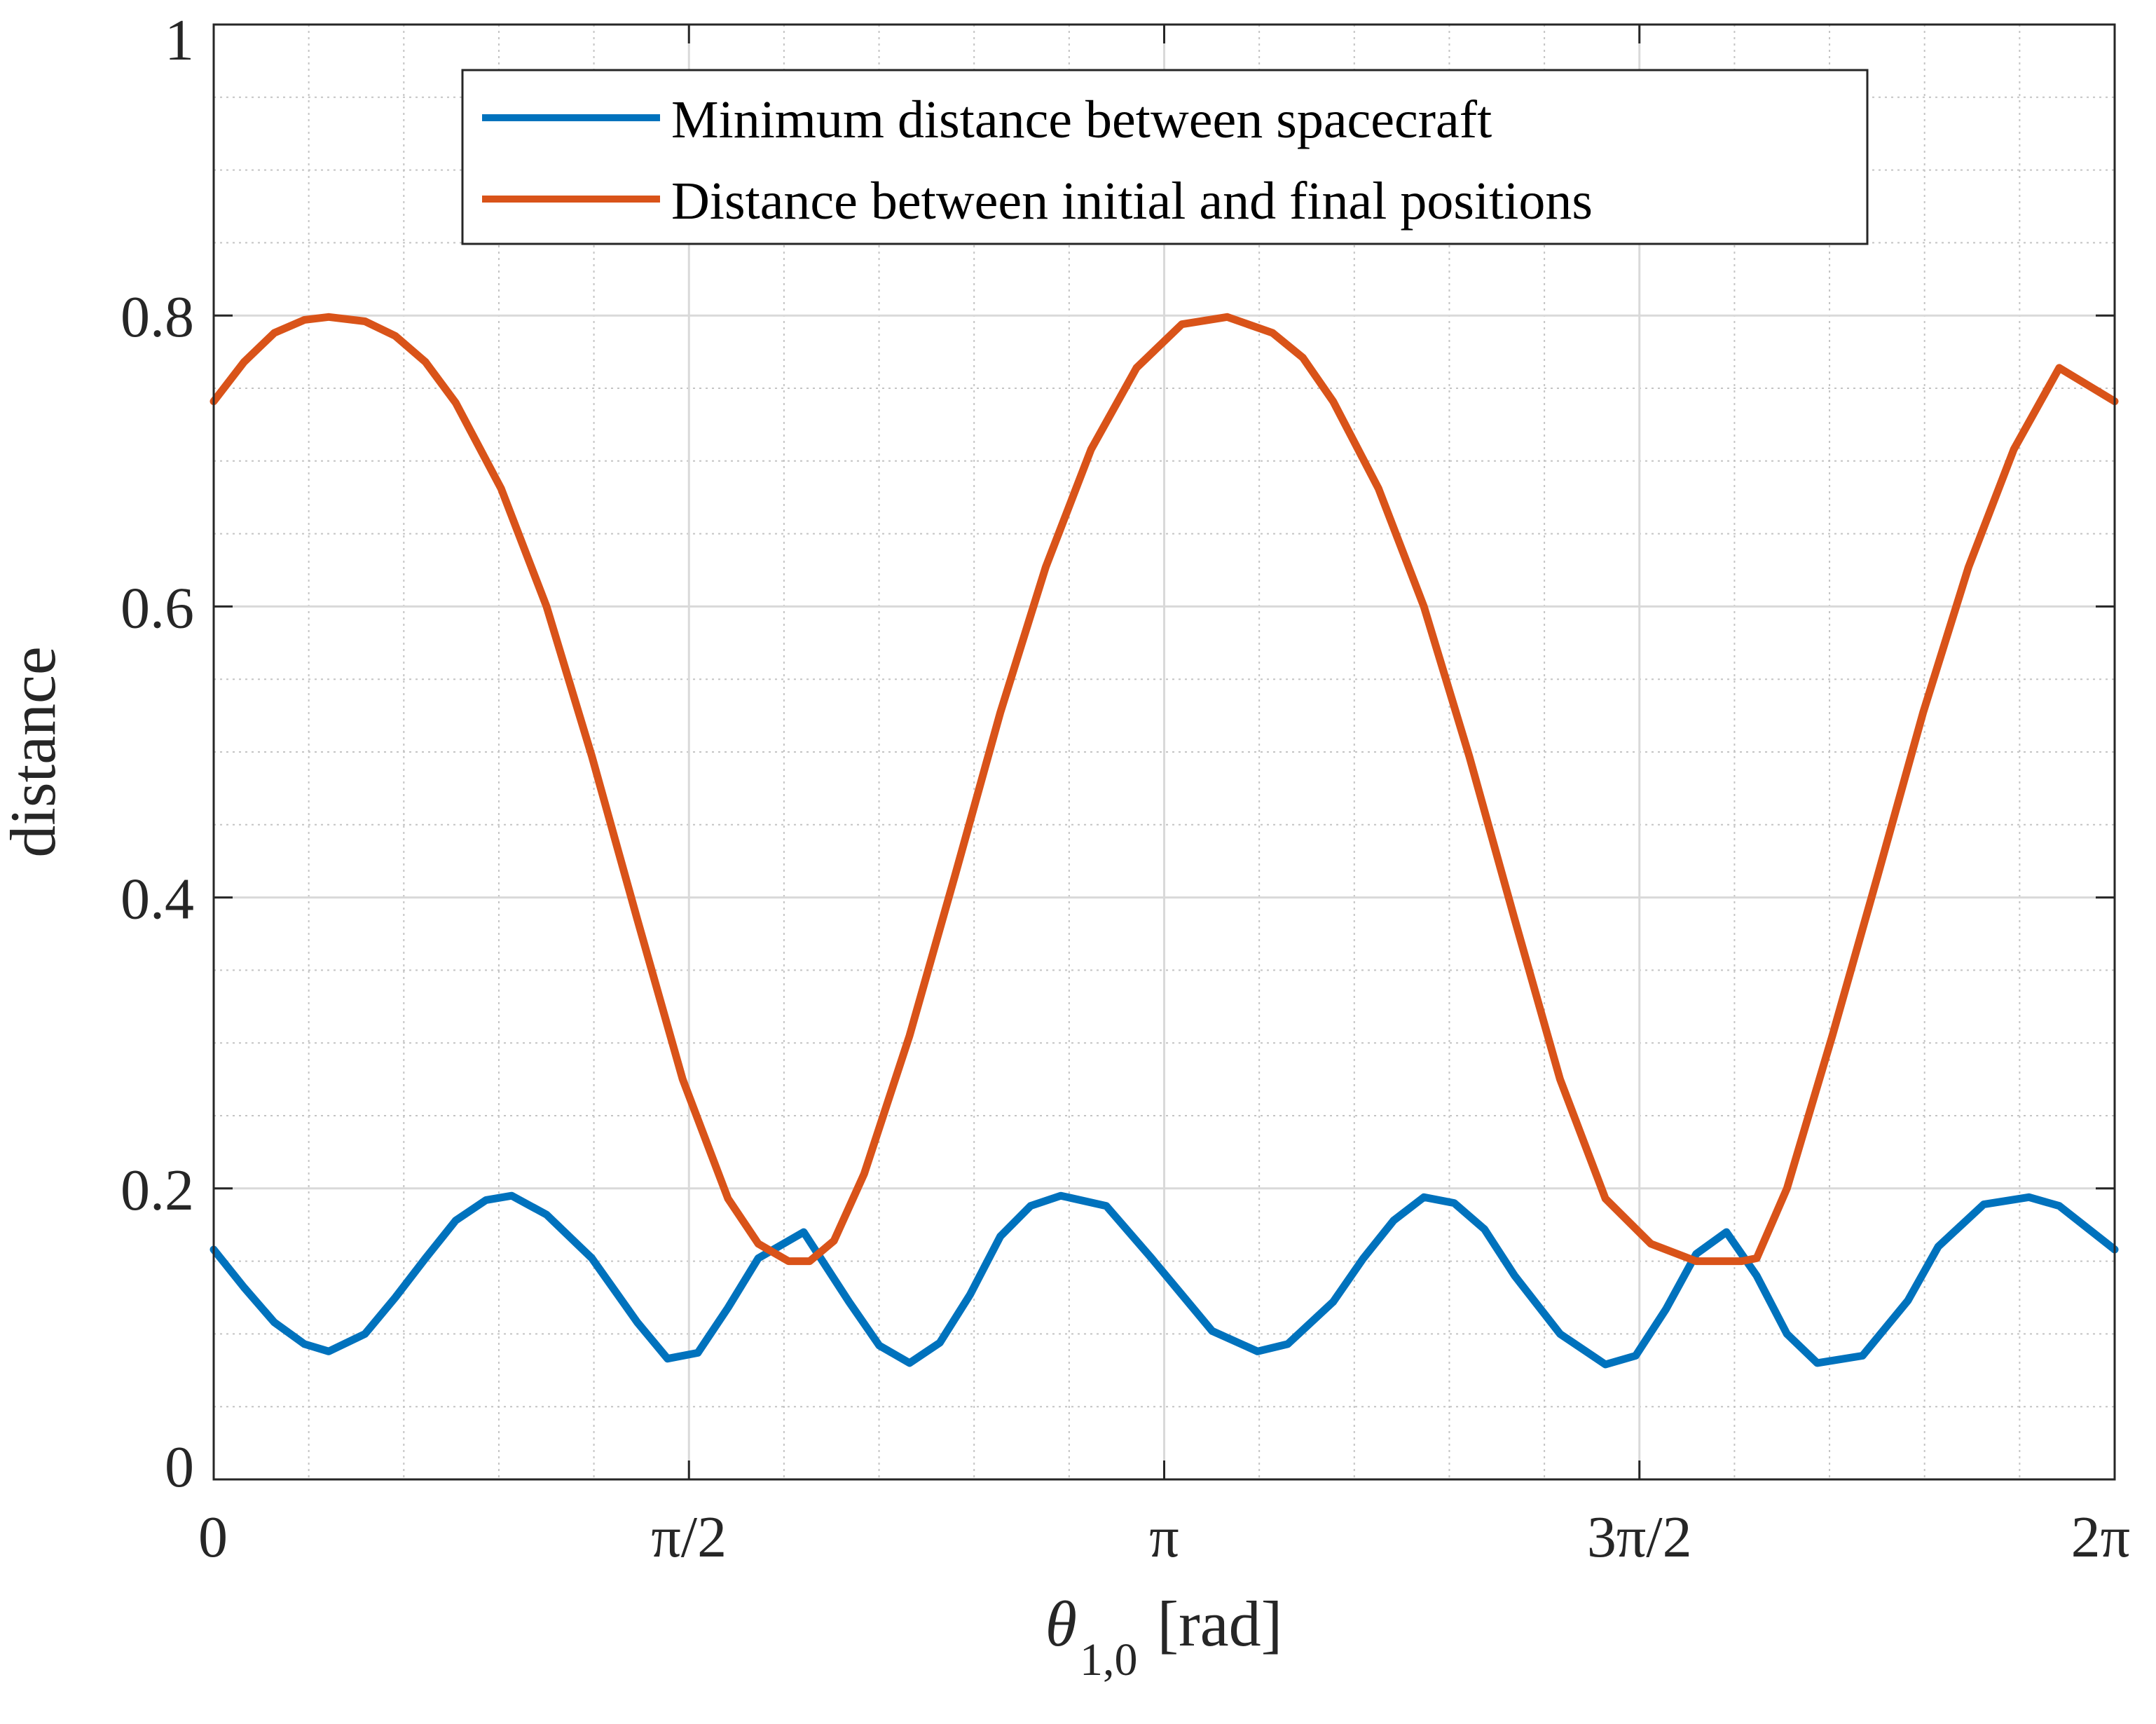 The image size is (2156, 1724). Describe the element at coordinates (1639, 1537) in the screenshot. I see `x-tick-label: 3π/2` at that location.